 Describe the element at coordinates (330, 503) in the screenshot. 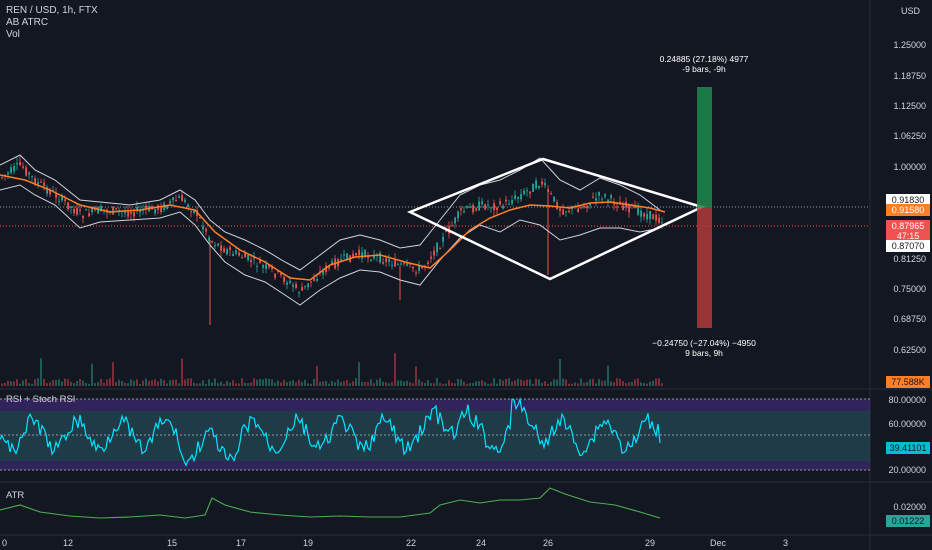

I see `atr-pane` at that location.